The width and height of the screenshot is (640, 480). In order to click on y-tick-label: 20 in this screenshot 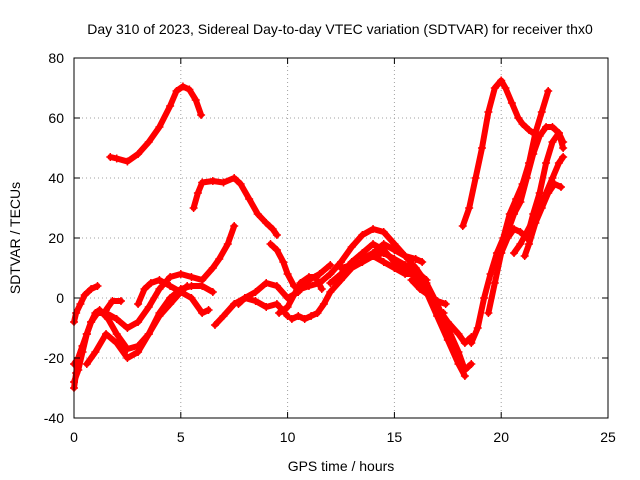, I will do `click(56, 238)`.